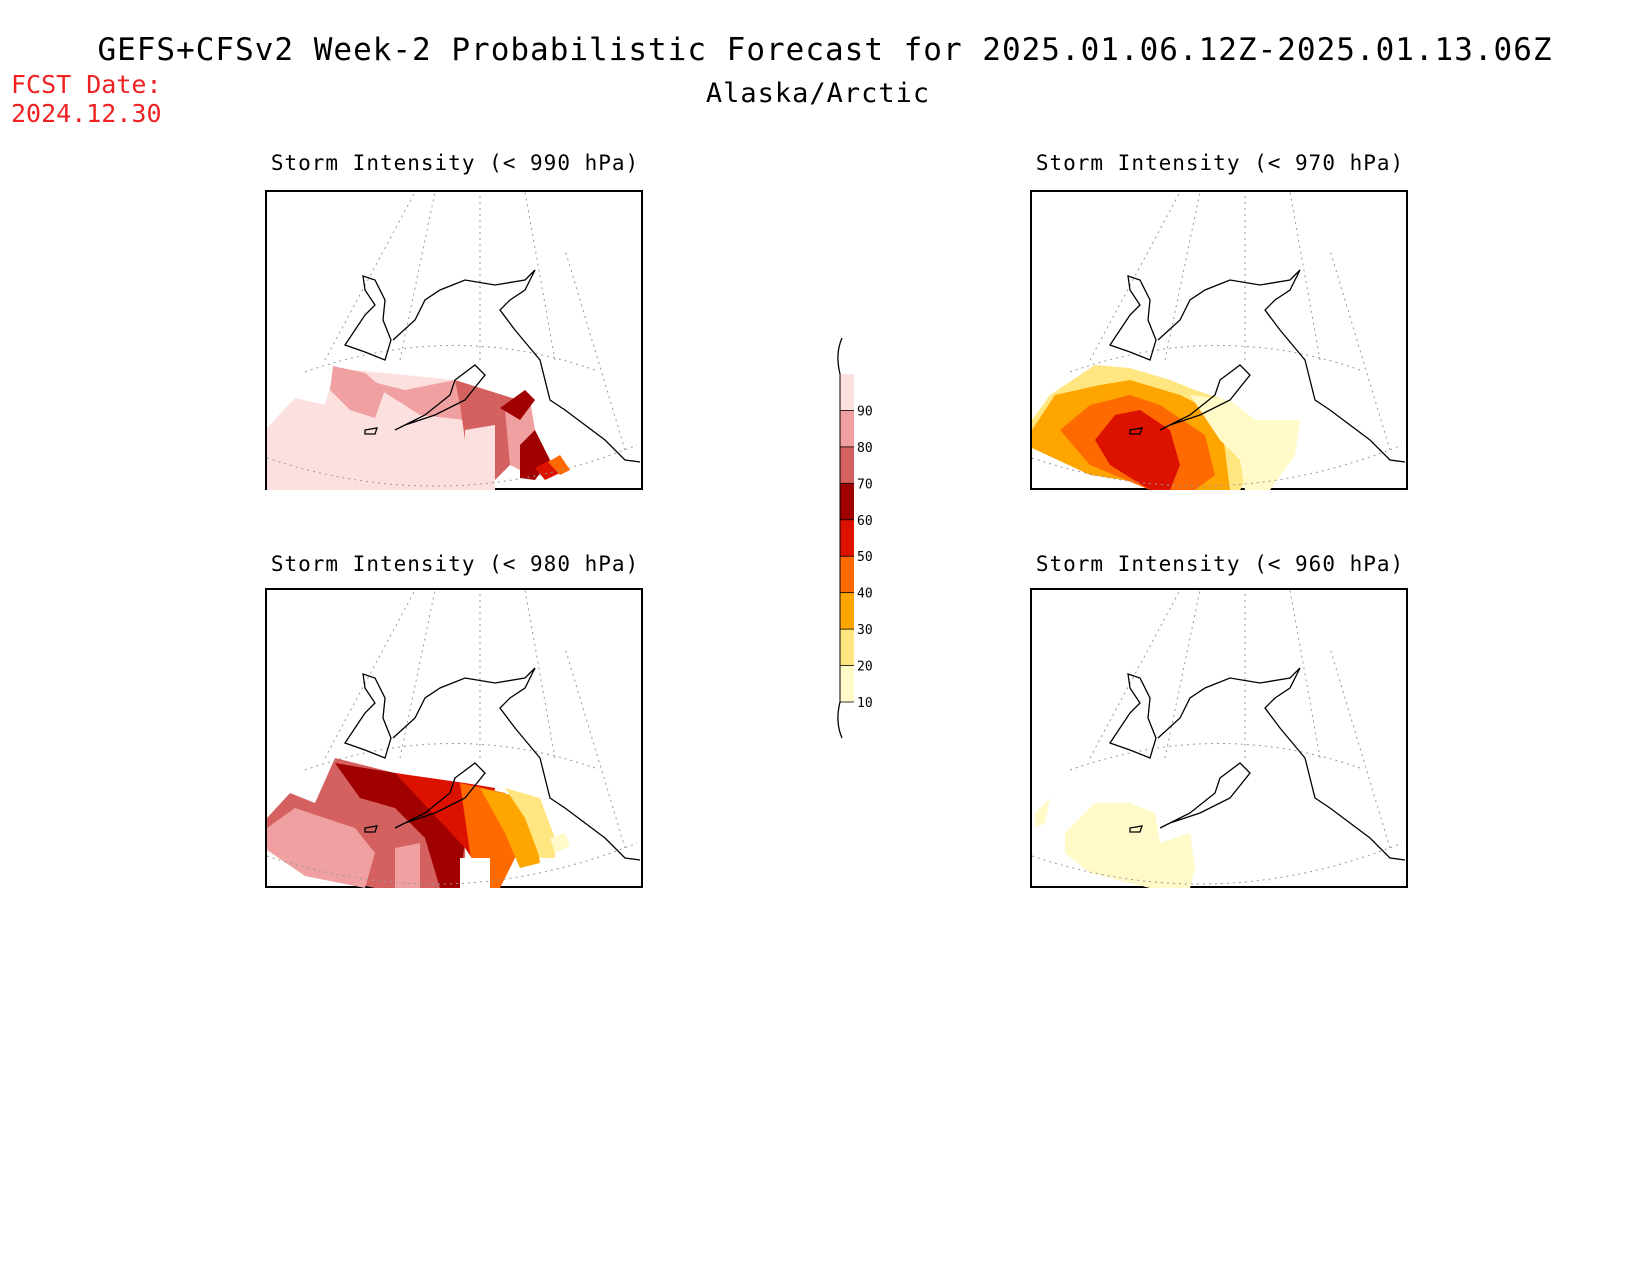  What do you see at coordinates (86, 113) in the screenshot?
I see `forecast-date-value: 2024.12.30` at bounding box center [86, 113].